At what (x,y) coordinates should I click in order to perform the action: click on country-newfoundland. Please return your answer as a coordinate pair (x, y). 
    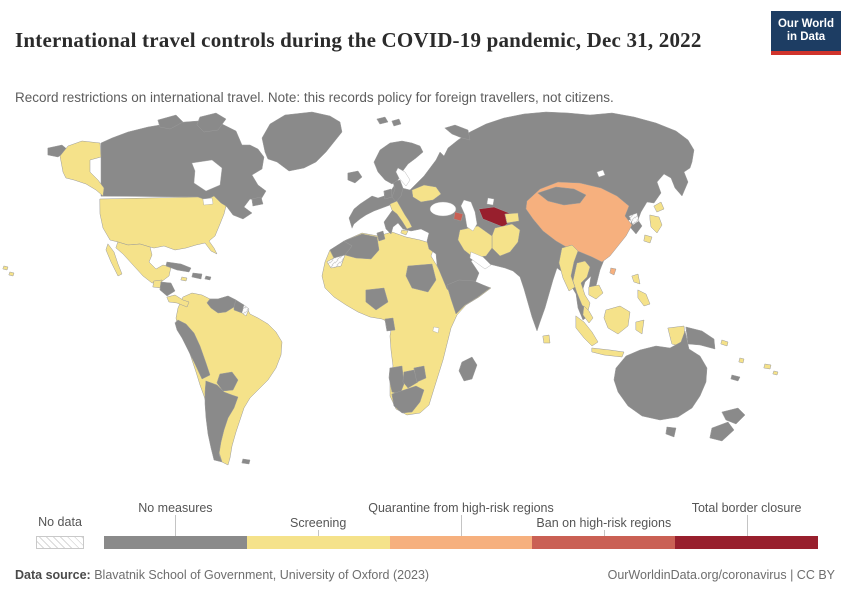
    Looking at the image, I should click on (257, 201).